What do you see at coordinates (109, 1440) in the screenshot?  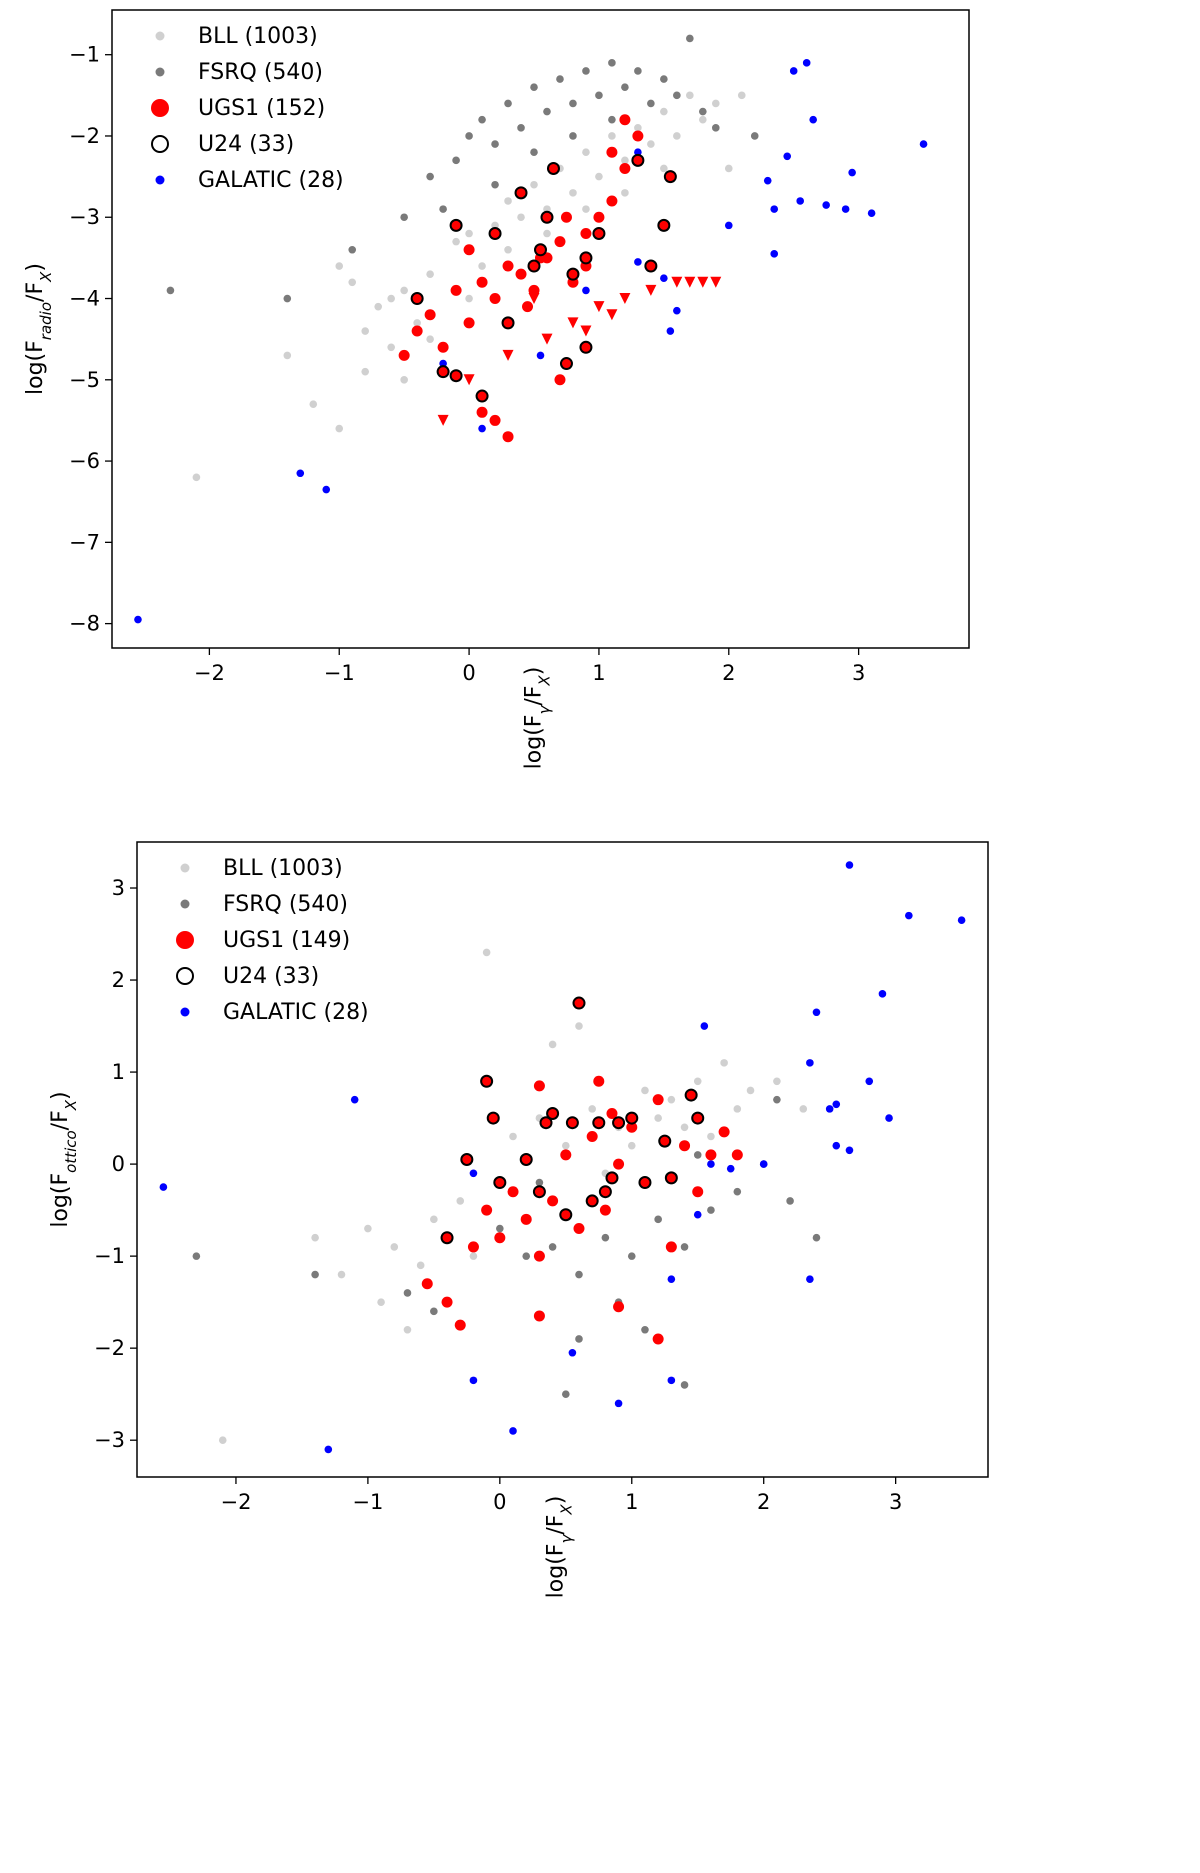 I see `y-tick-label: −3` at bounding box center [109, 1440].